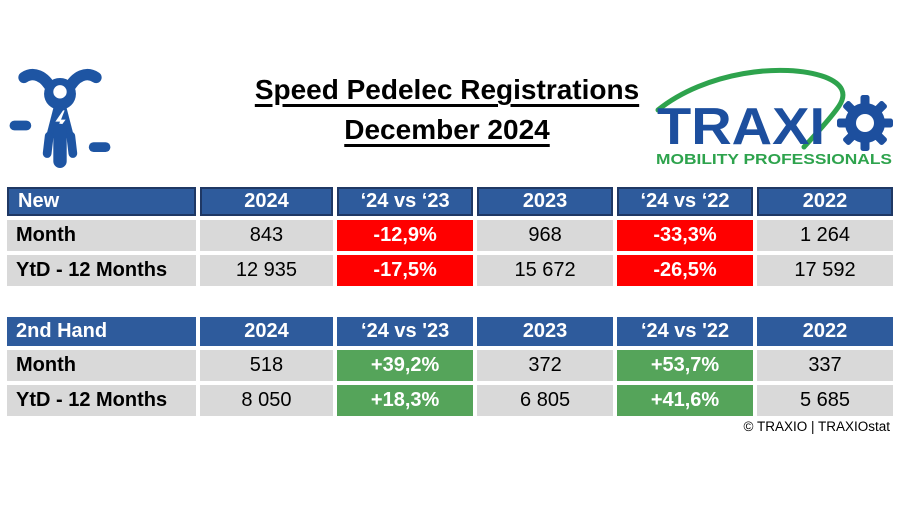  What do you see at coordinates (545, 201) in the screenshot?
I see `new-col-2023: 2023` at bounding box center [545, 201].